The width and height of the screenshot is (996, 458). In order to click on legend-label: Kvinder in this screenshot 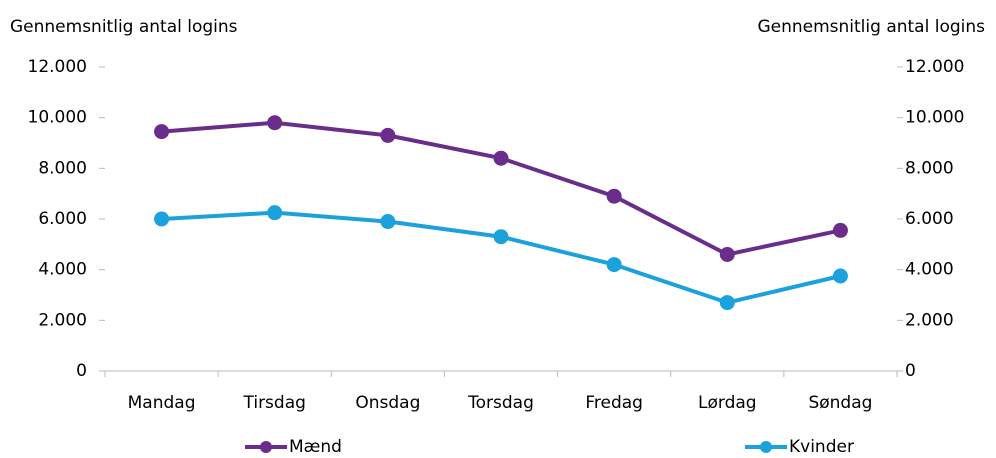, I will do `click(821, 447)`.